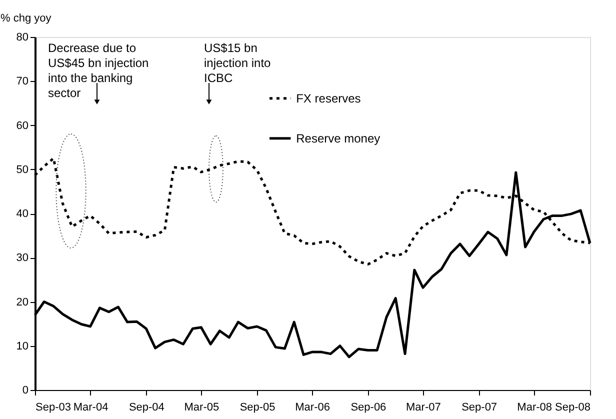  Describe the element at coordinates (98, 70) in the screenshot. I see `annotation: Decrease due to US$45 bn injection into the banking sector` at that location.